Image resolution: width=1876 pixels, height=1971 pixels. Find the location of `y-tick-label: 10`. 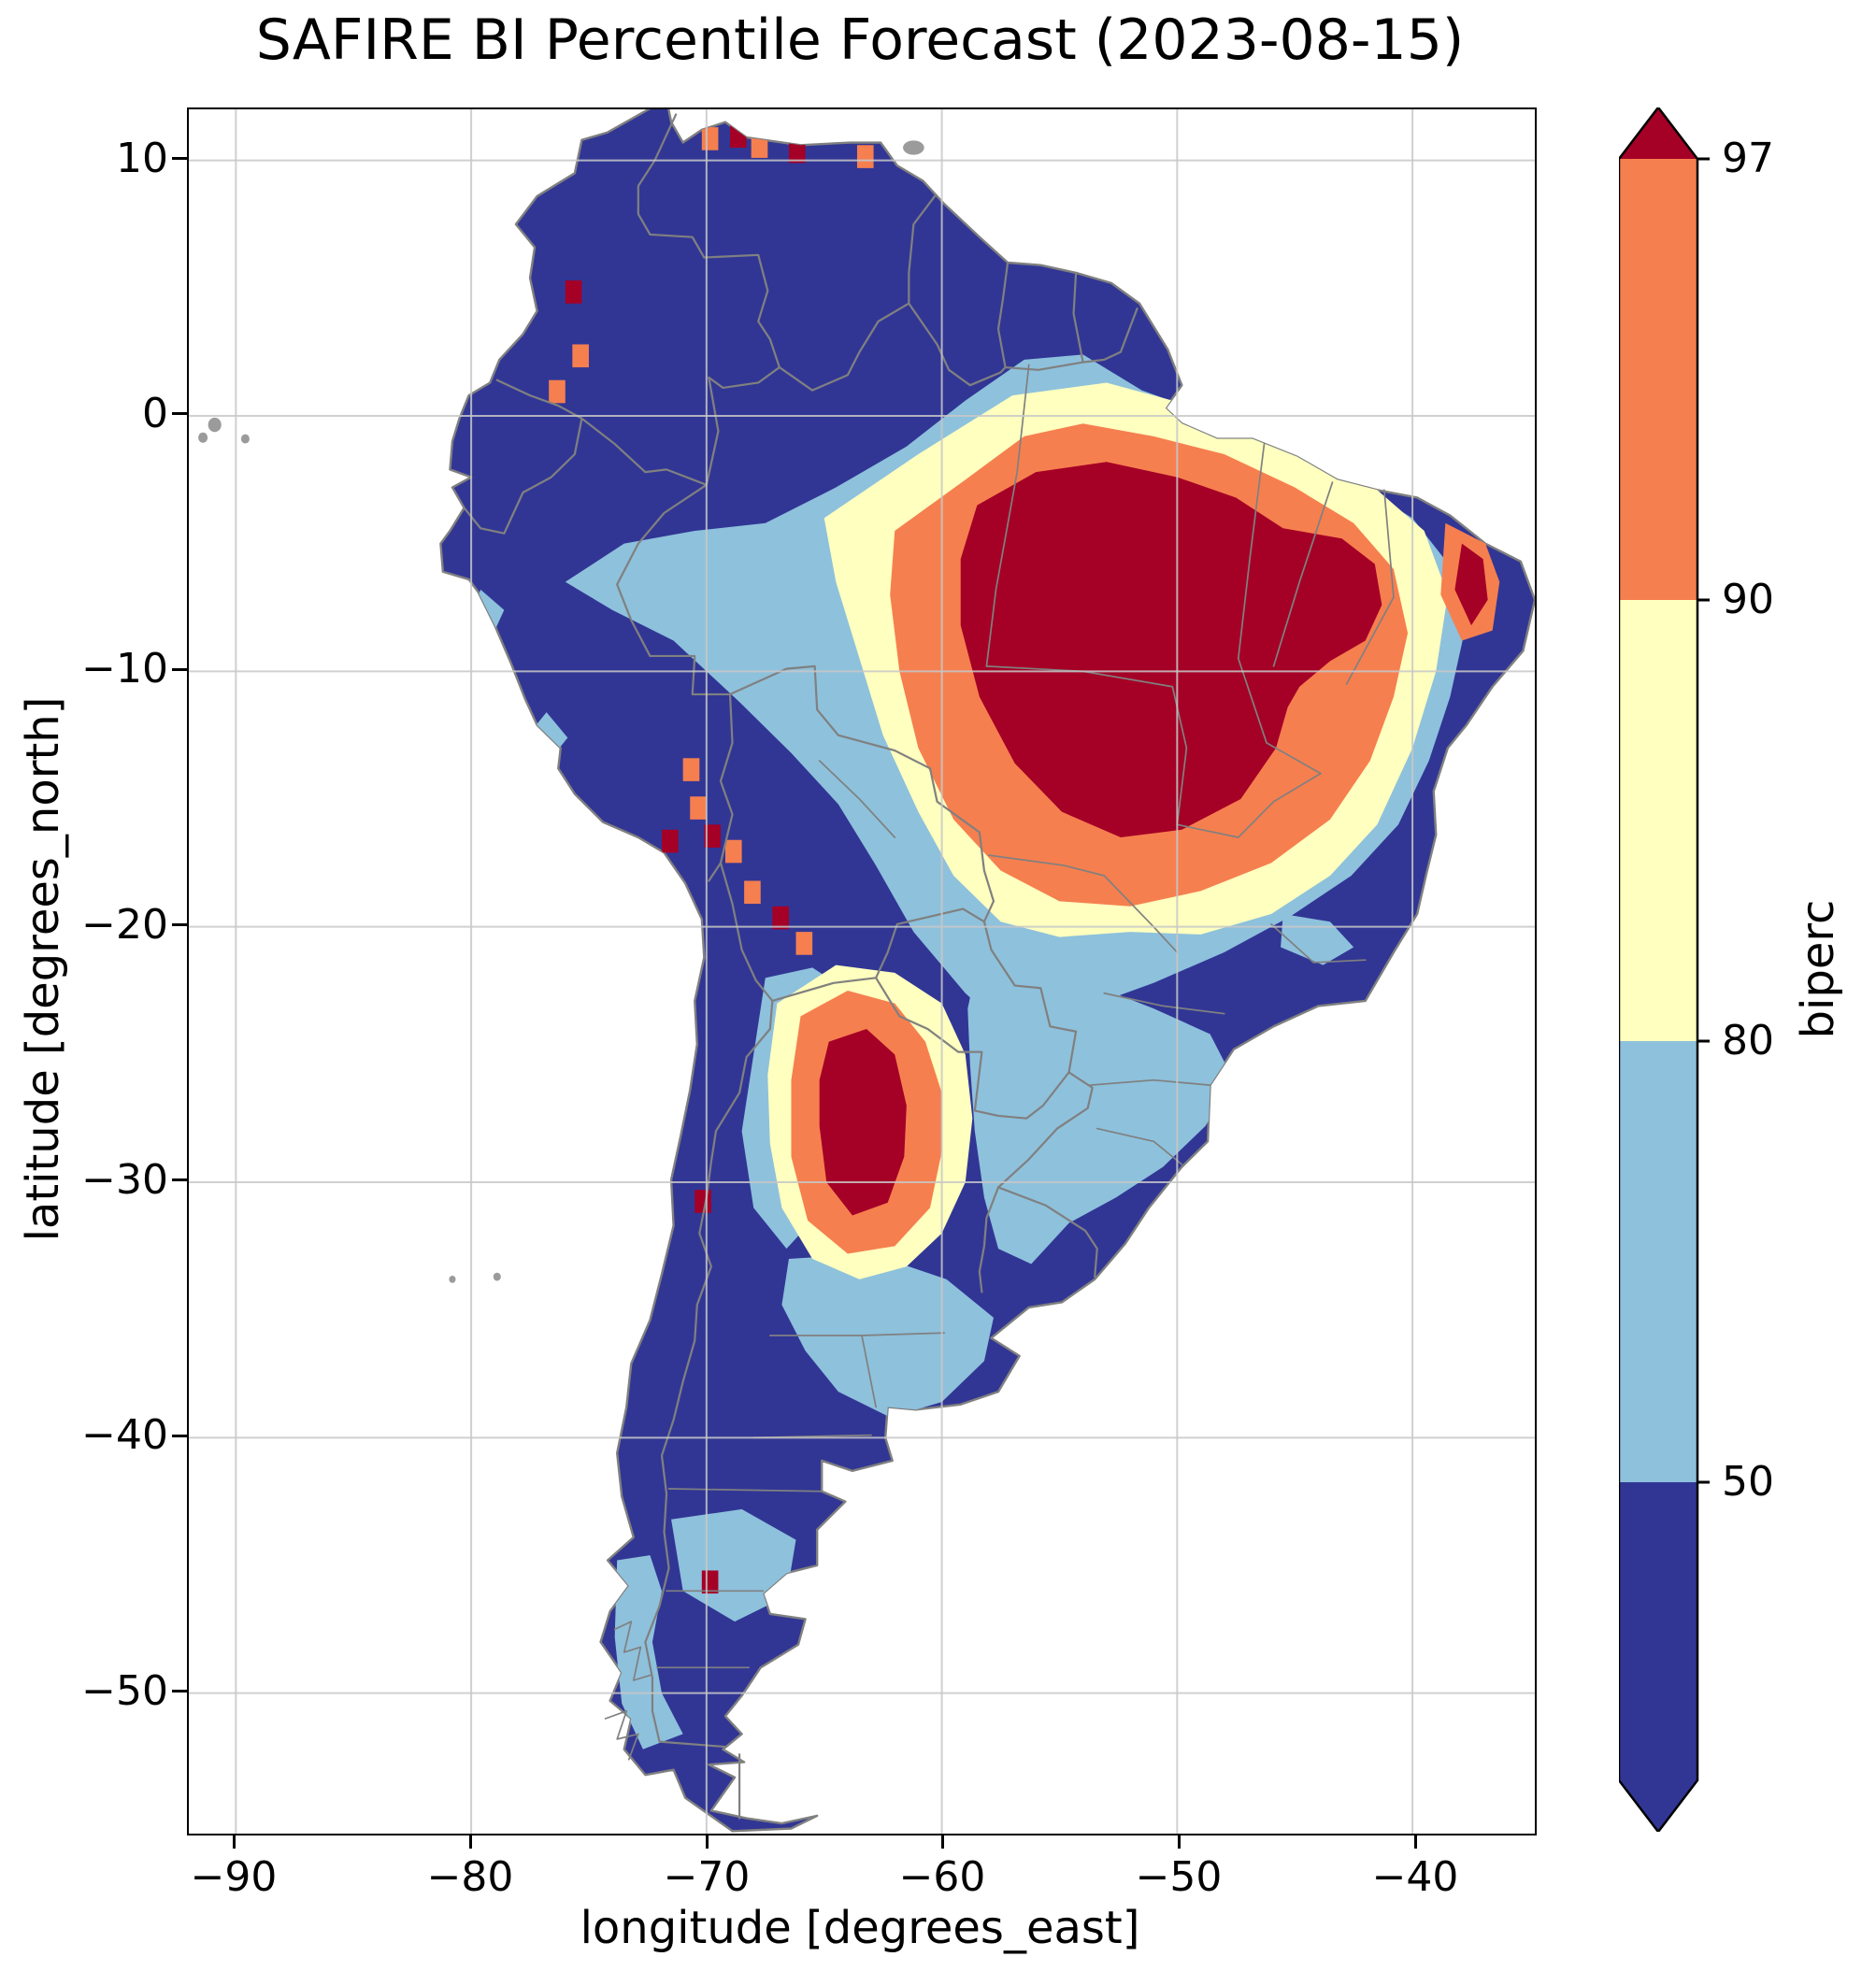

y-tick-label: 10 is located at coordinates (142, 158).